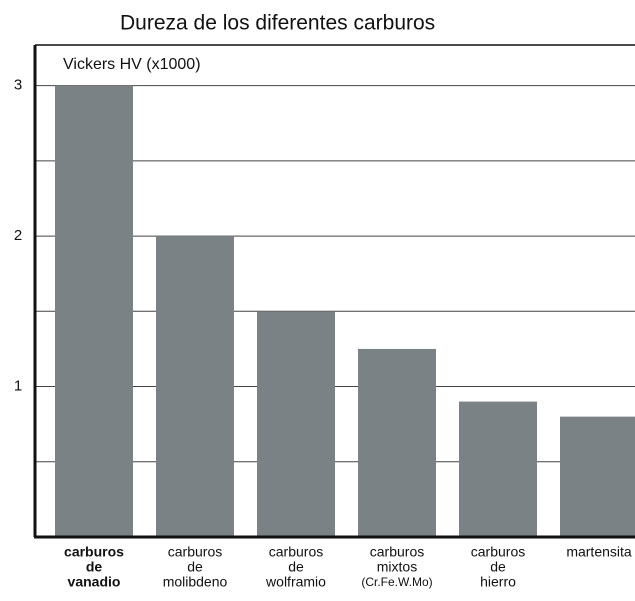 This screenshot has height=601, width=635. Describe the element at coordinates (18, 386) in the screenshot. I see `y-tick-label: 1` at that location.